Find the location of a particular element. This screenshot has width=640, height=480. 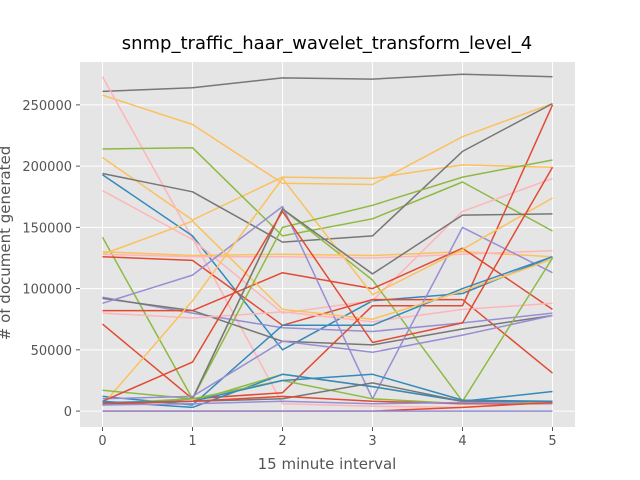

x-tick-label: 3 is located at coordinates (372, 441).